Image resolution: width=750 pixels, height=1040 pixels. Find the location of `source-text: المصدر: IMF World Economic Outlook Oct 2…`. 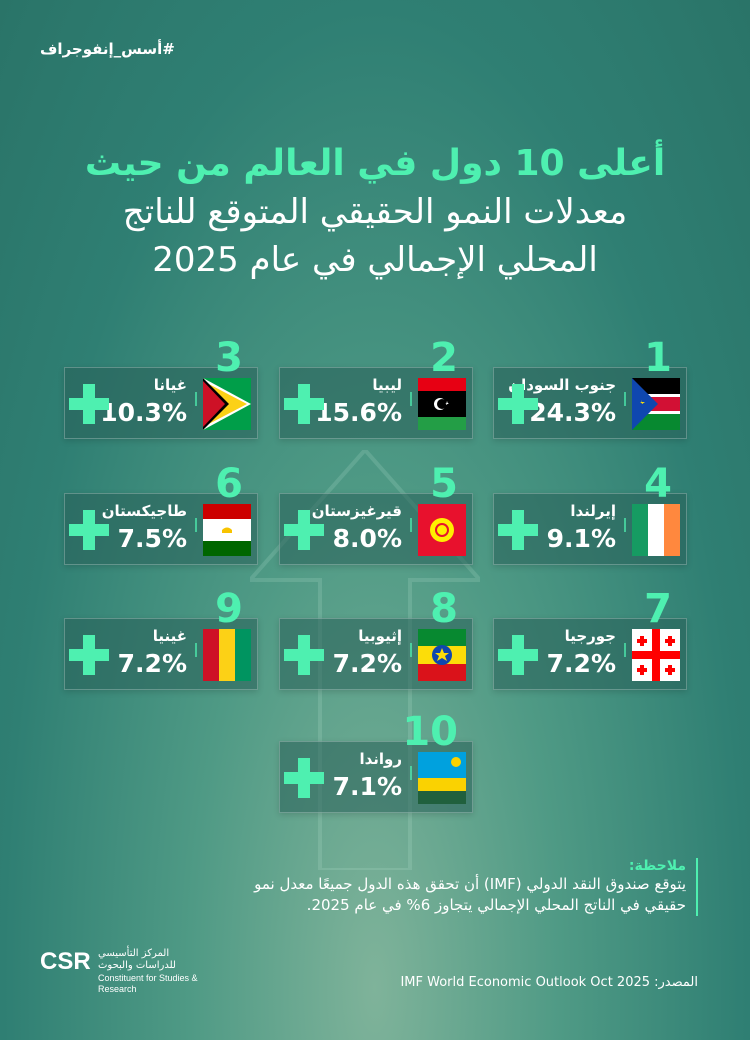

source-text: المصدر: IMF World Economic Outlook Oct 2… is located at coordinates (549, 982).